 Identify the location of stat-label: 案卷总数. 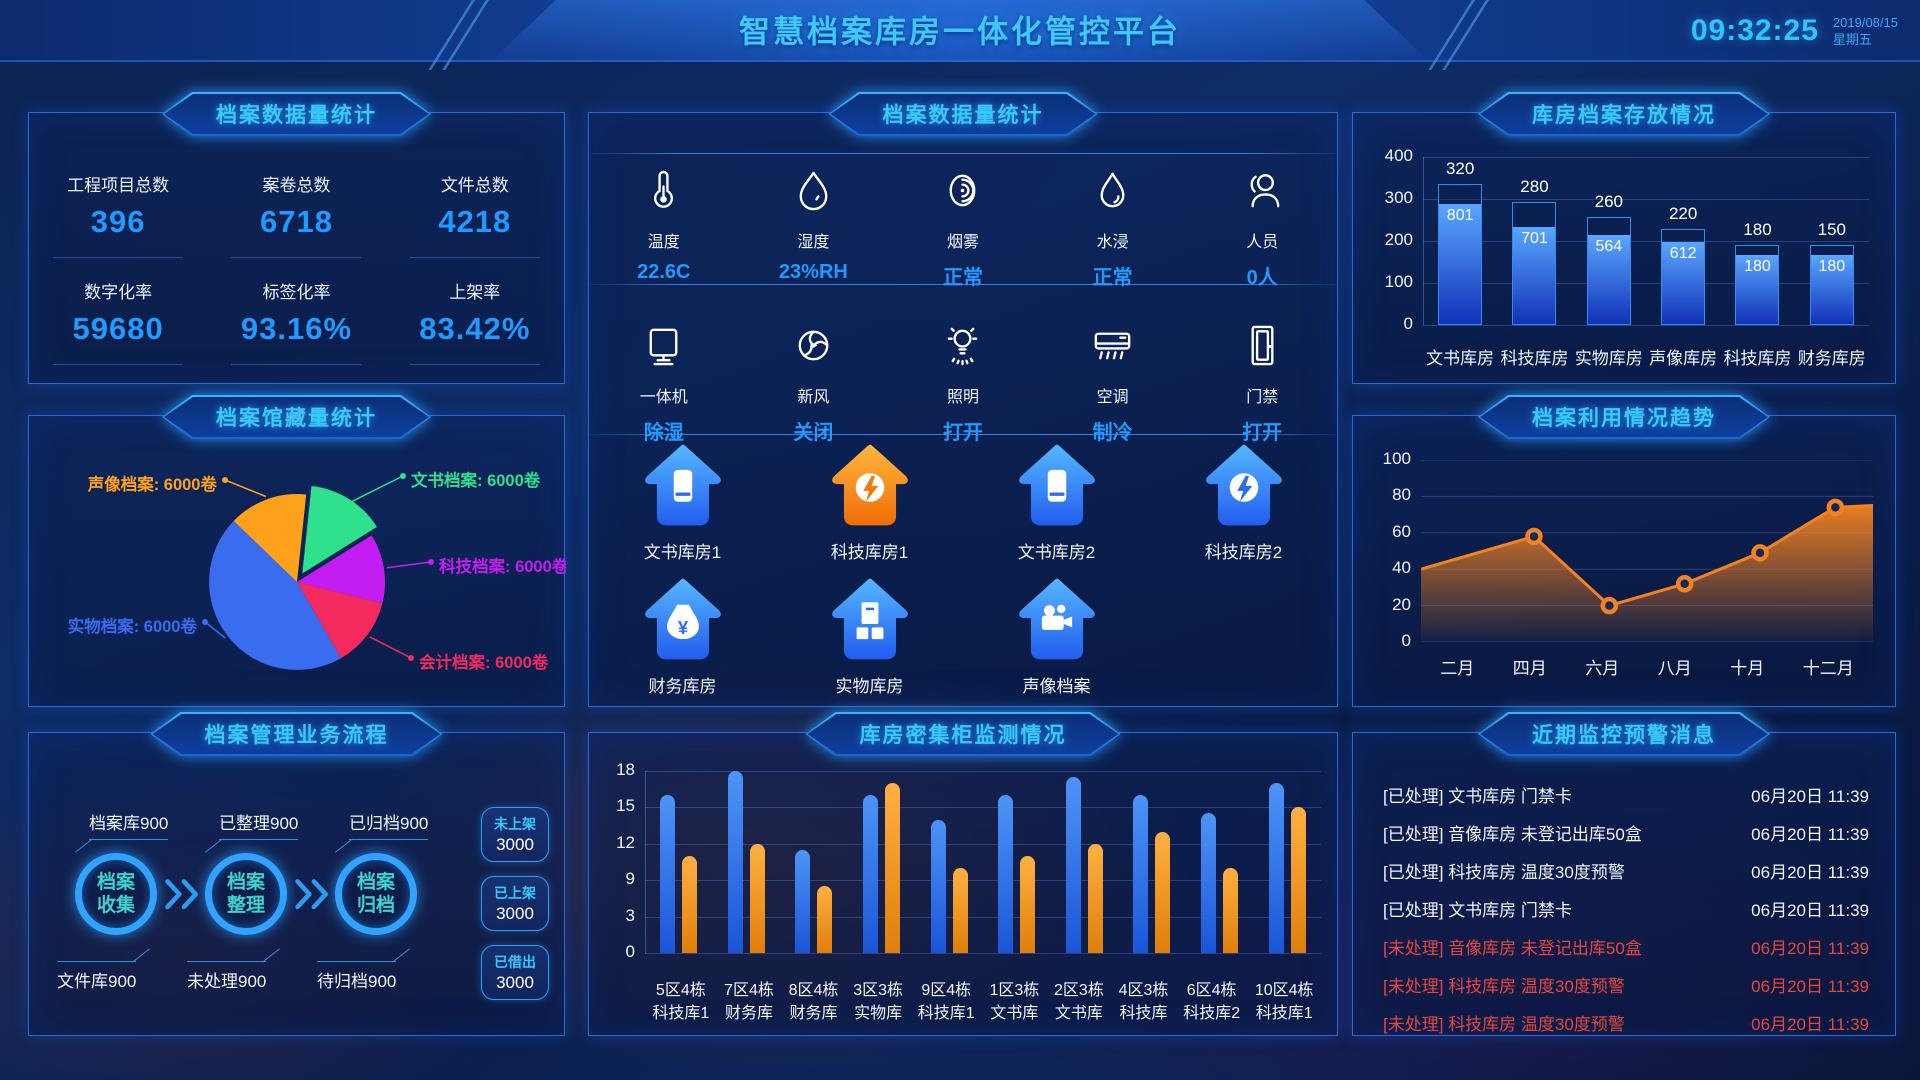
(296, 185).